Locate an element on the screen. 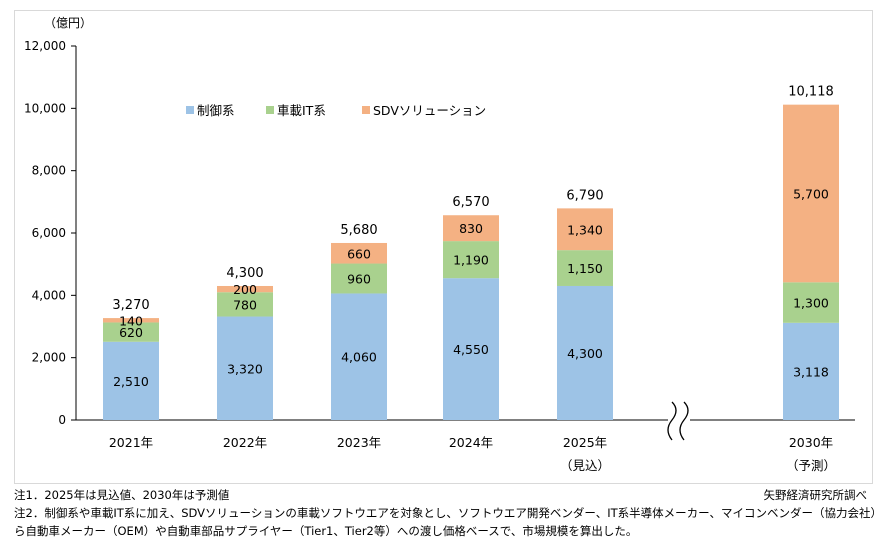 The image size is (879, 558). segment-value-label: 1,300 is located at coordinates (811, 303).